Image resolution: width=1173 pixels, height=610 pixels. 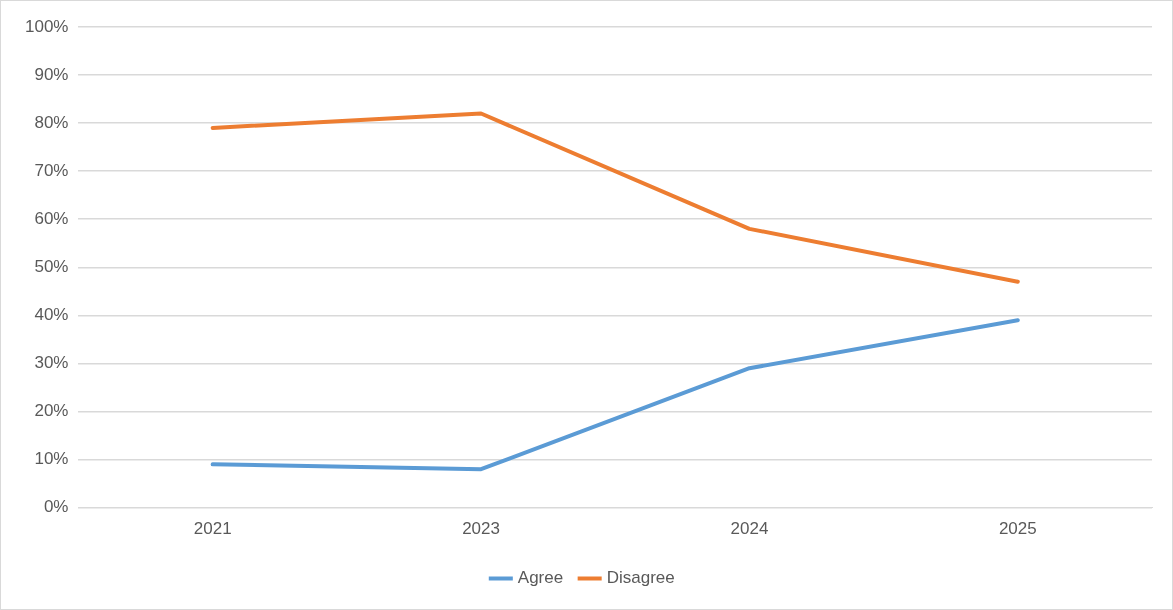 What do you see at coordinates (540, 578) in the screenshot?
I see `legend-label: Agree` at bounding box center [540, 578].